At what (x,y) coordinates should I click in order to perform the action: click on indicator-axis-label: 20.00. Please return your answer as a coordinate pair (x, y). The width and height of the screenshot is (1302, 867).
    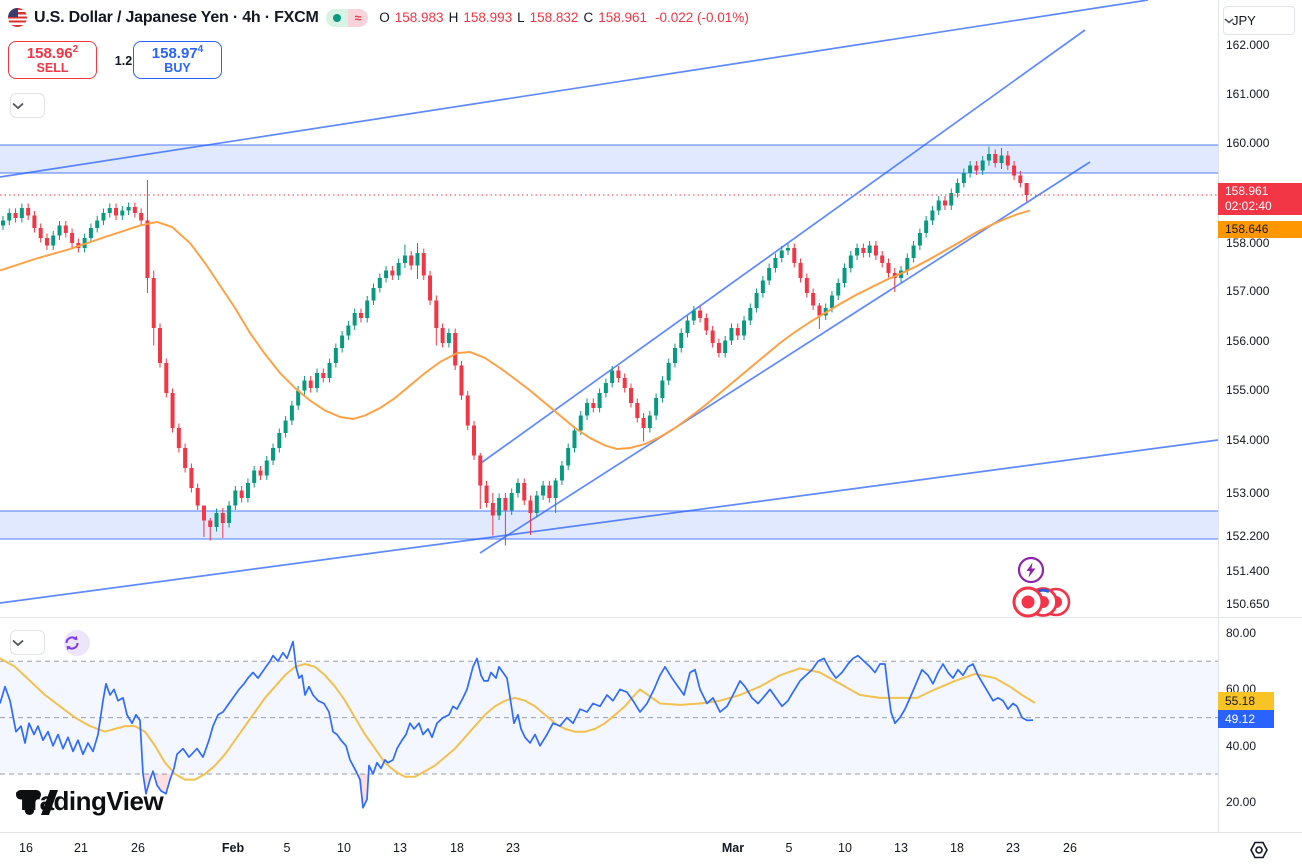
    Looking at the image, I should click on (1241, 802).